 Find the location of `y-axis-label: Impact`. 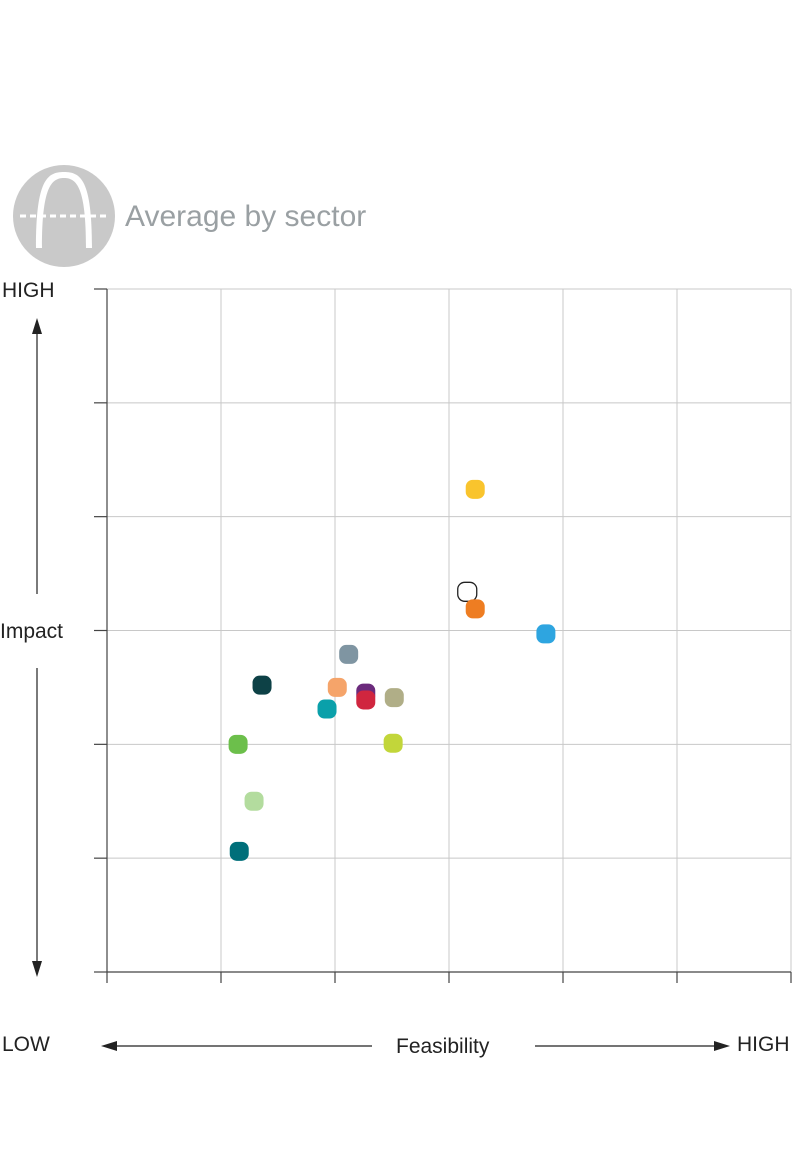

y-axis-label: Impact is located at coordinates (31, 631).